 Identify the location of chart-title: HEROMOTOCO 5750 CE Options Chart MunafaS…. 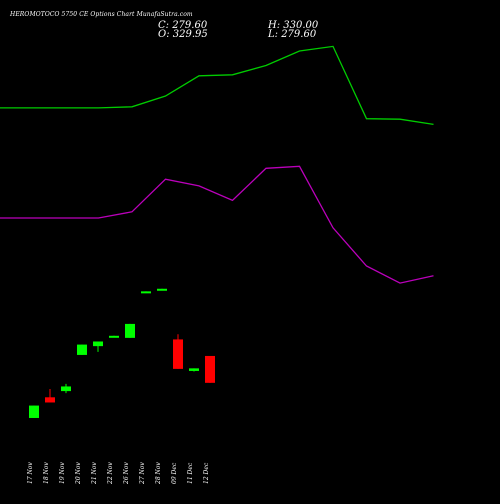
(101, 14).